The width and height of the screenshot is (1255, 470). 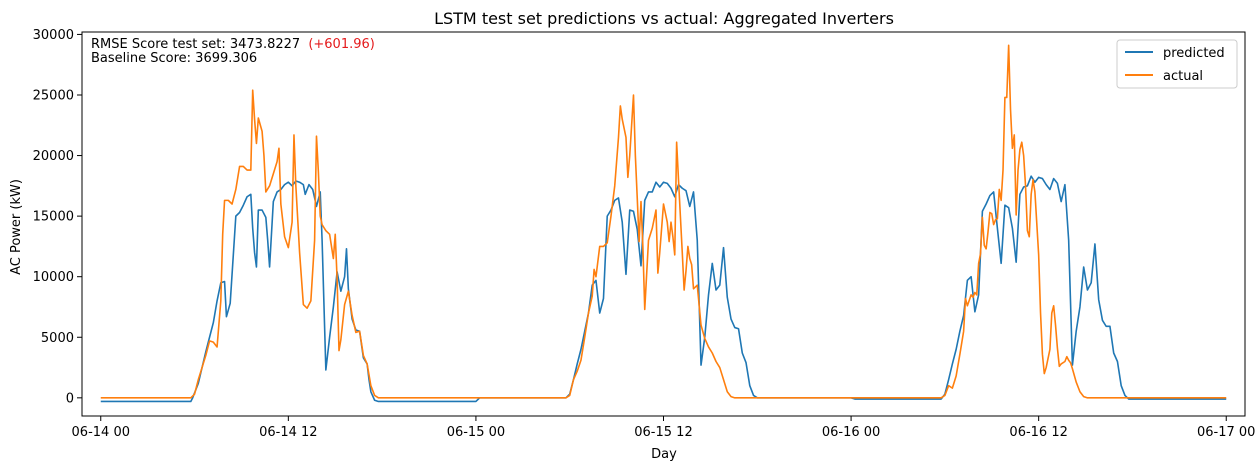 I want to click on rmse-score-label: RMSE Score test set: 3473.8227 (+601.96), so click(x=233, y=44).